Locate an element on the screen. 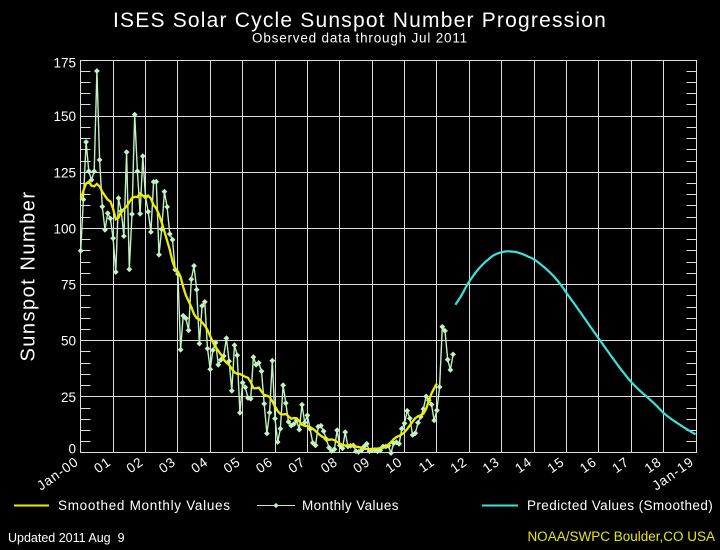  svg-text: Observed data through Jul 2011 is located at coordinates (360, 38).